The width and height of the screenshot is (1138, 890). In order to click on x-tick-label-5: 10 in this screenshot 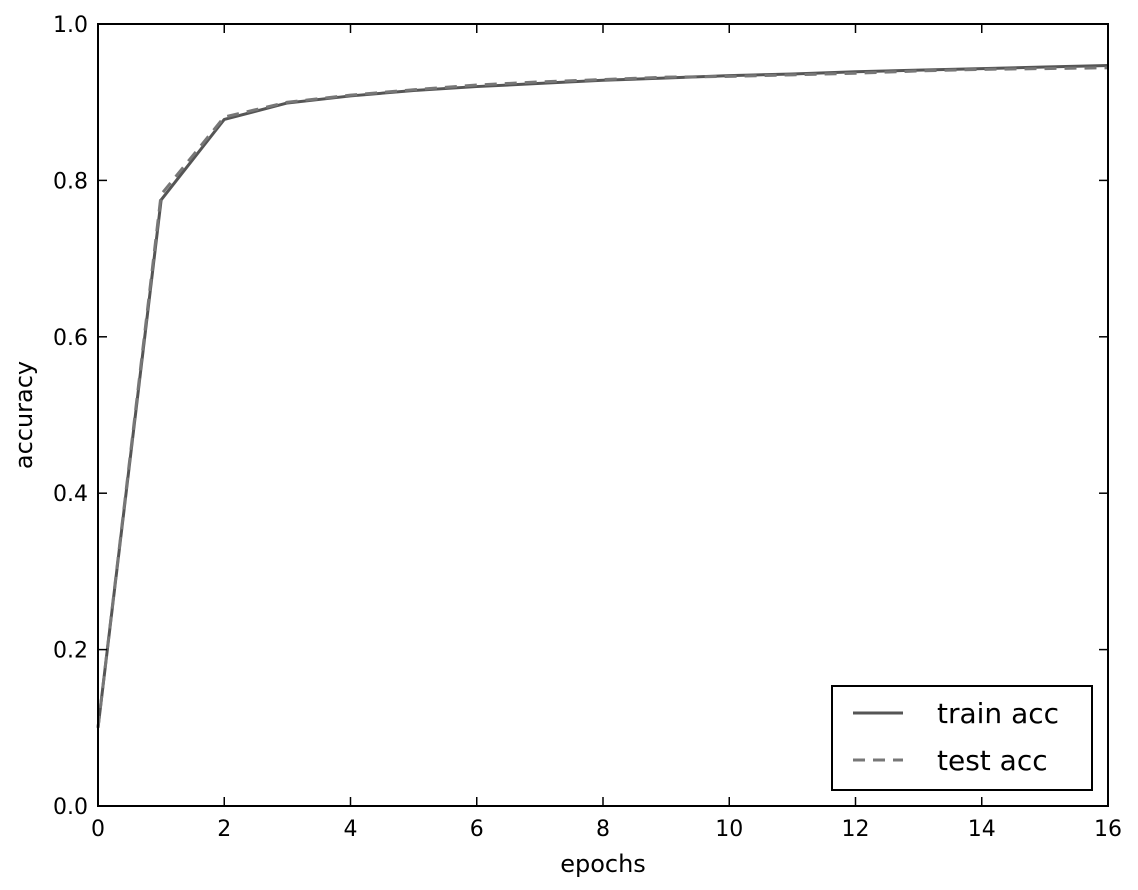, I will do `click(729, 829)`.